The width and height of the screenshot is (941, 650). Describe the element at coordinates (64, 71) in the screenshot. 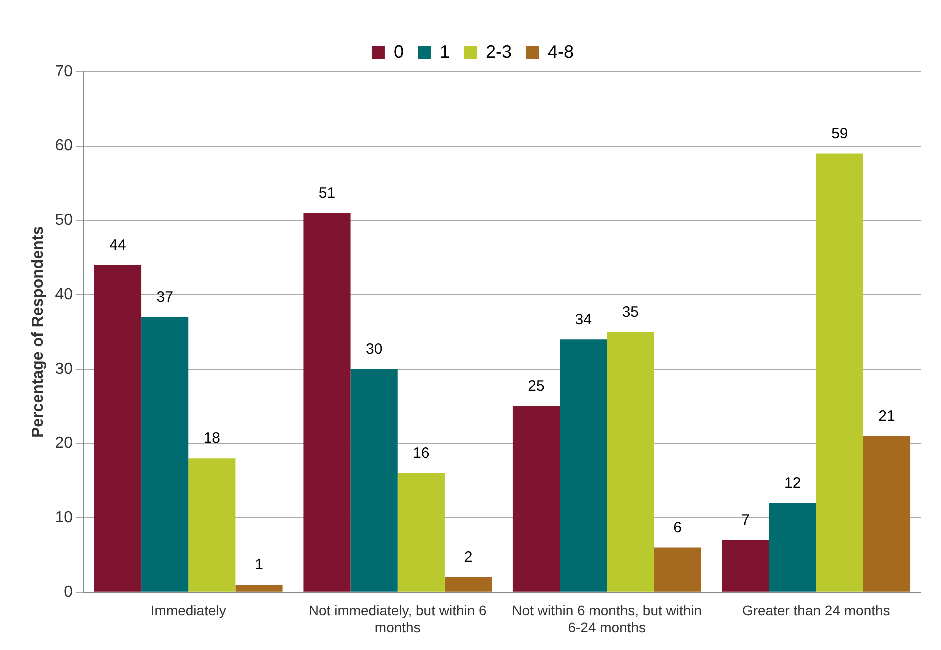

I see `y-tick-label: 70` at that location.